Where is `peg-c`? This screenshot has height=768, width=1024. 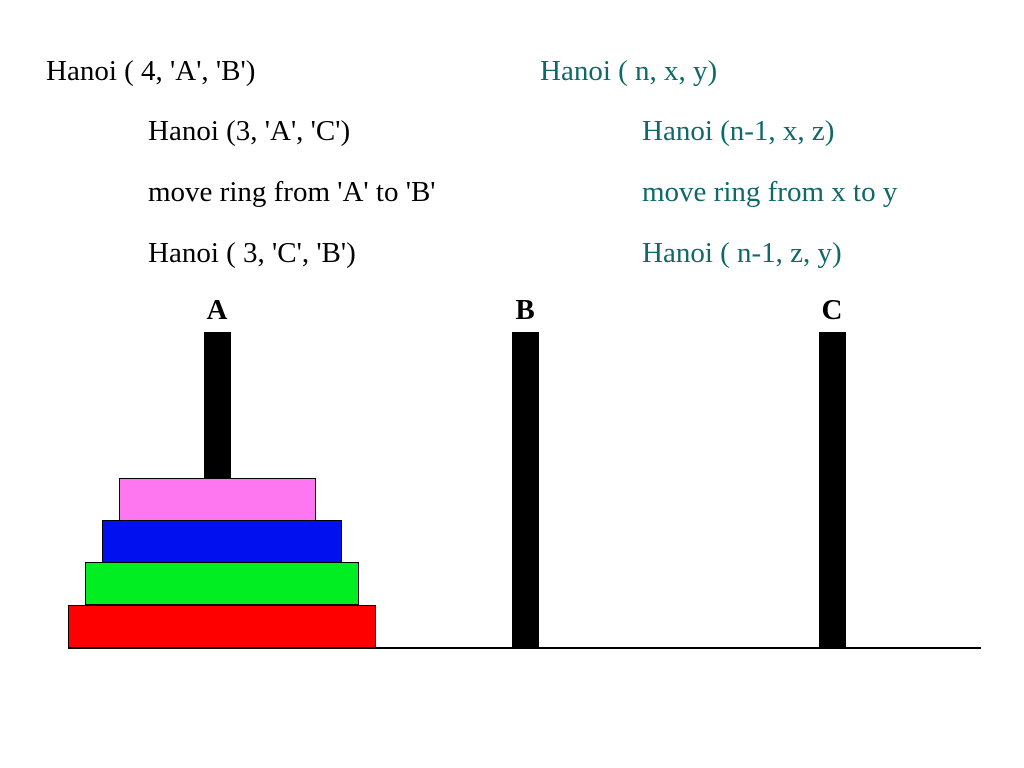
peg-c is located at coordinates (832, 490).